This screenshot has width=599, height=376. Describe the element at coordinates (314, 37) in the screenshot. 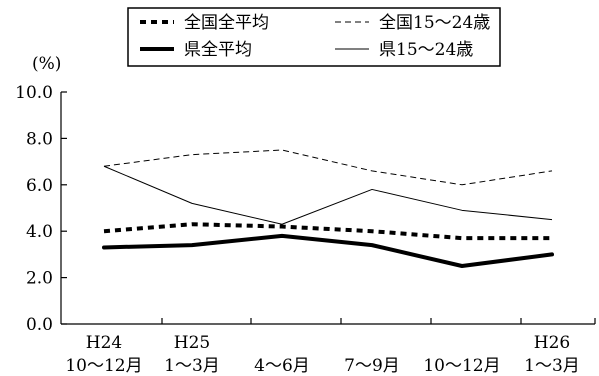

I see `legend-box` at that location.